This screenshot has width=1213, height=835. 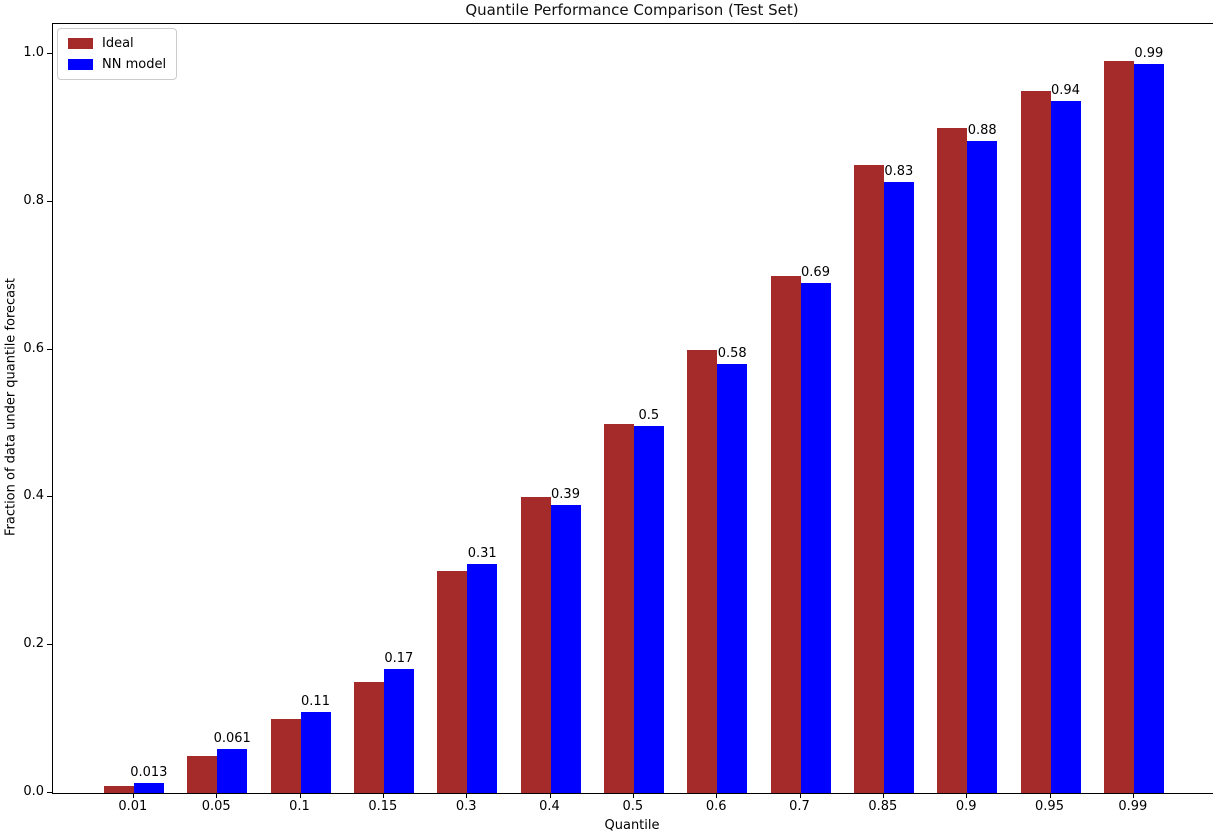 What do you see at coordinates (33, 791) in the screenshot?
I see `y-tick-label: 0.0` at bounding box center [33, 791].